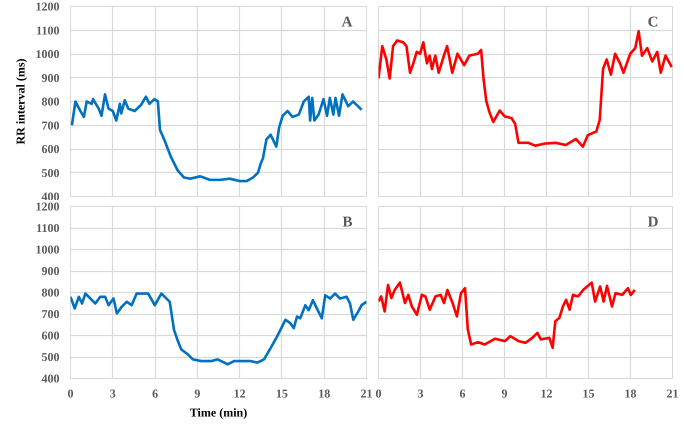  I want to click on y-tick-label: 400, so click(51, 379).